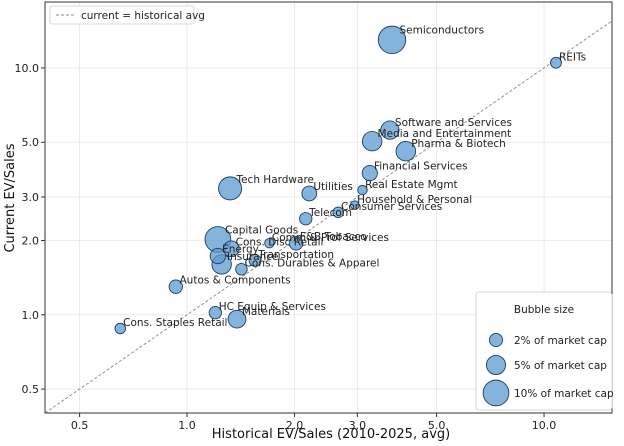 Image resolution: width=624 pixels, height=446 pixels. Describe the element at coordinates (560, 366) in the screenshot. I see `size-legend-label: 5% of market cap` at that location.